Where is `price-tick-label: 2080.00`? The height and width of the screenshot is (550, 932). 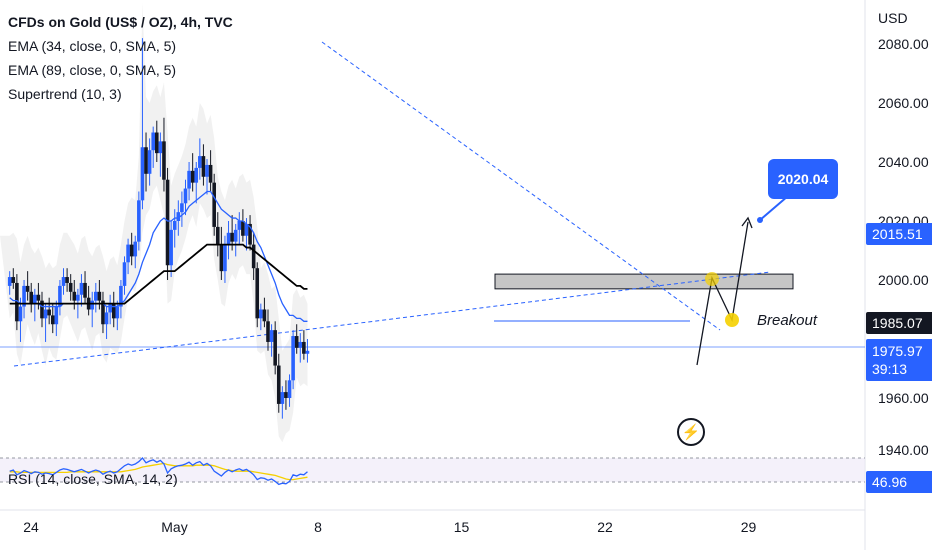
price-tick-label: 2080.00 is located at coordinates (903, 44).